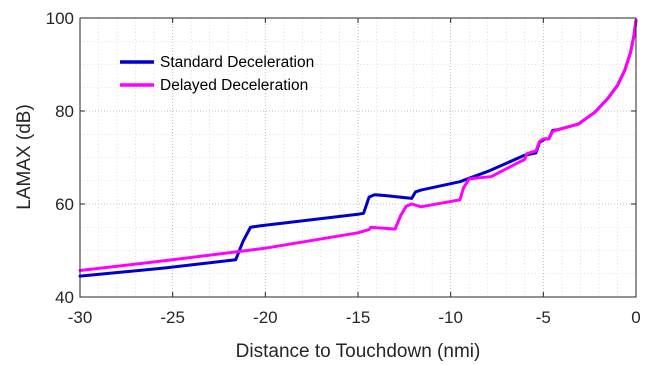 This screenshot has width=649, height=365. I want to click on x-axis-label: Distance to Touchdown (nmi), so click(358, 351).